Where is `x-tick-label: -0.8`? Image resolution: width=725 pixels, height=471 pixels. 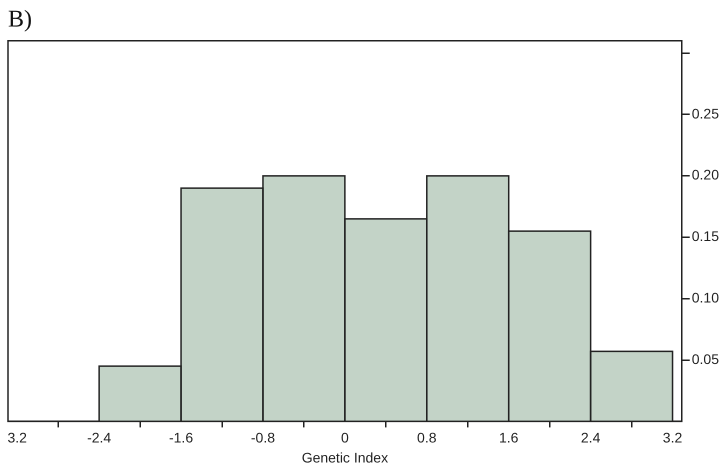
x-tick-label: -0.8 is located at coordinates (263, 438).